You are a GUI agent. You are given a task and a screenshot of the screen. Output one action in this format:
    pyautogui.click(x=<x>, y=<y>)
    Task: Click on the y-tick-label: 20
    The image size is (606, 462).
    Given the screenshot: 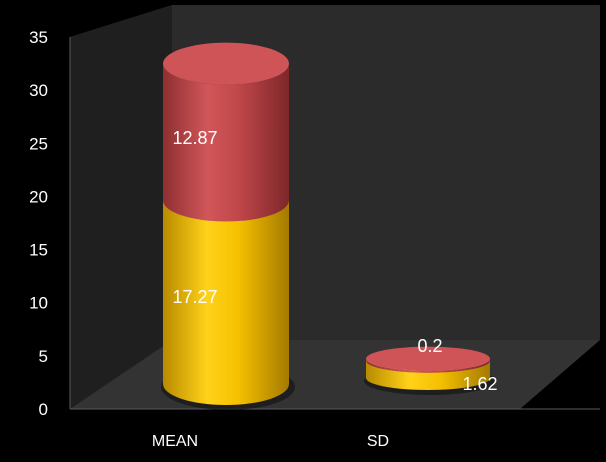 What is the action you would take?
    pyautogui.click(x=38, y=196)
    